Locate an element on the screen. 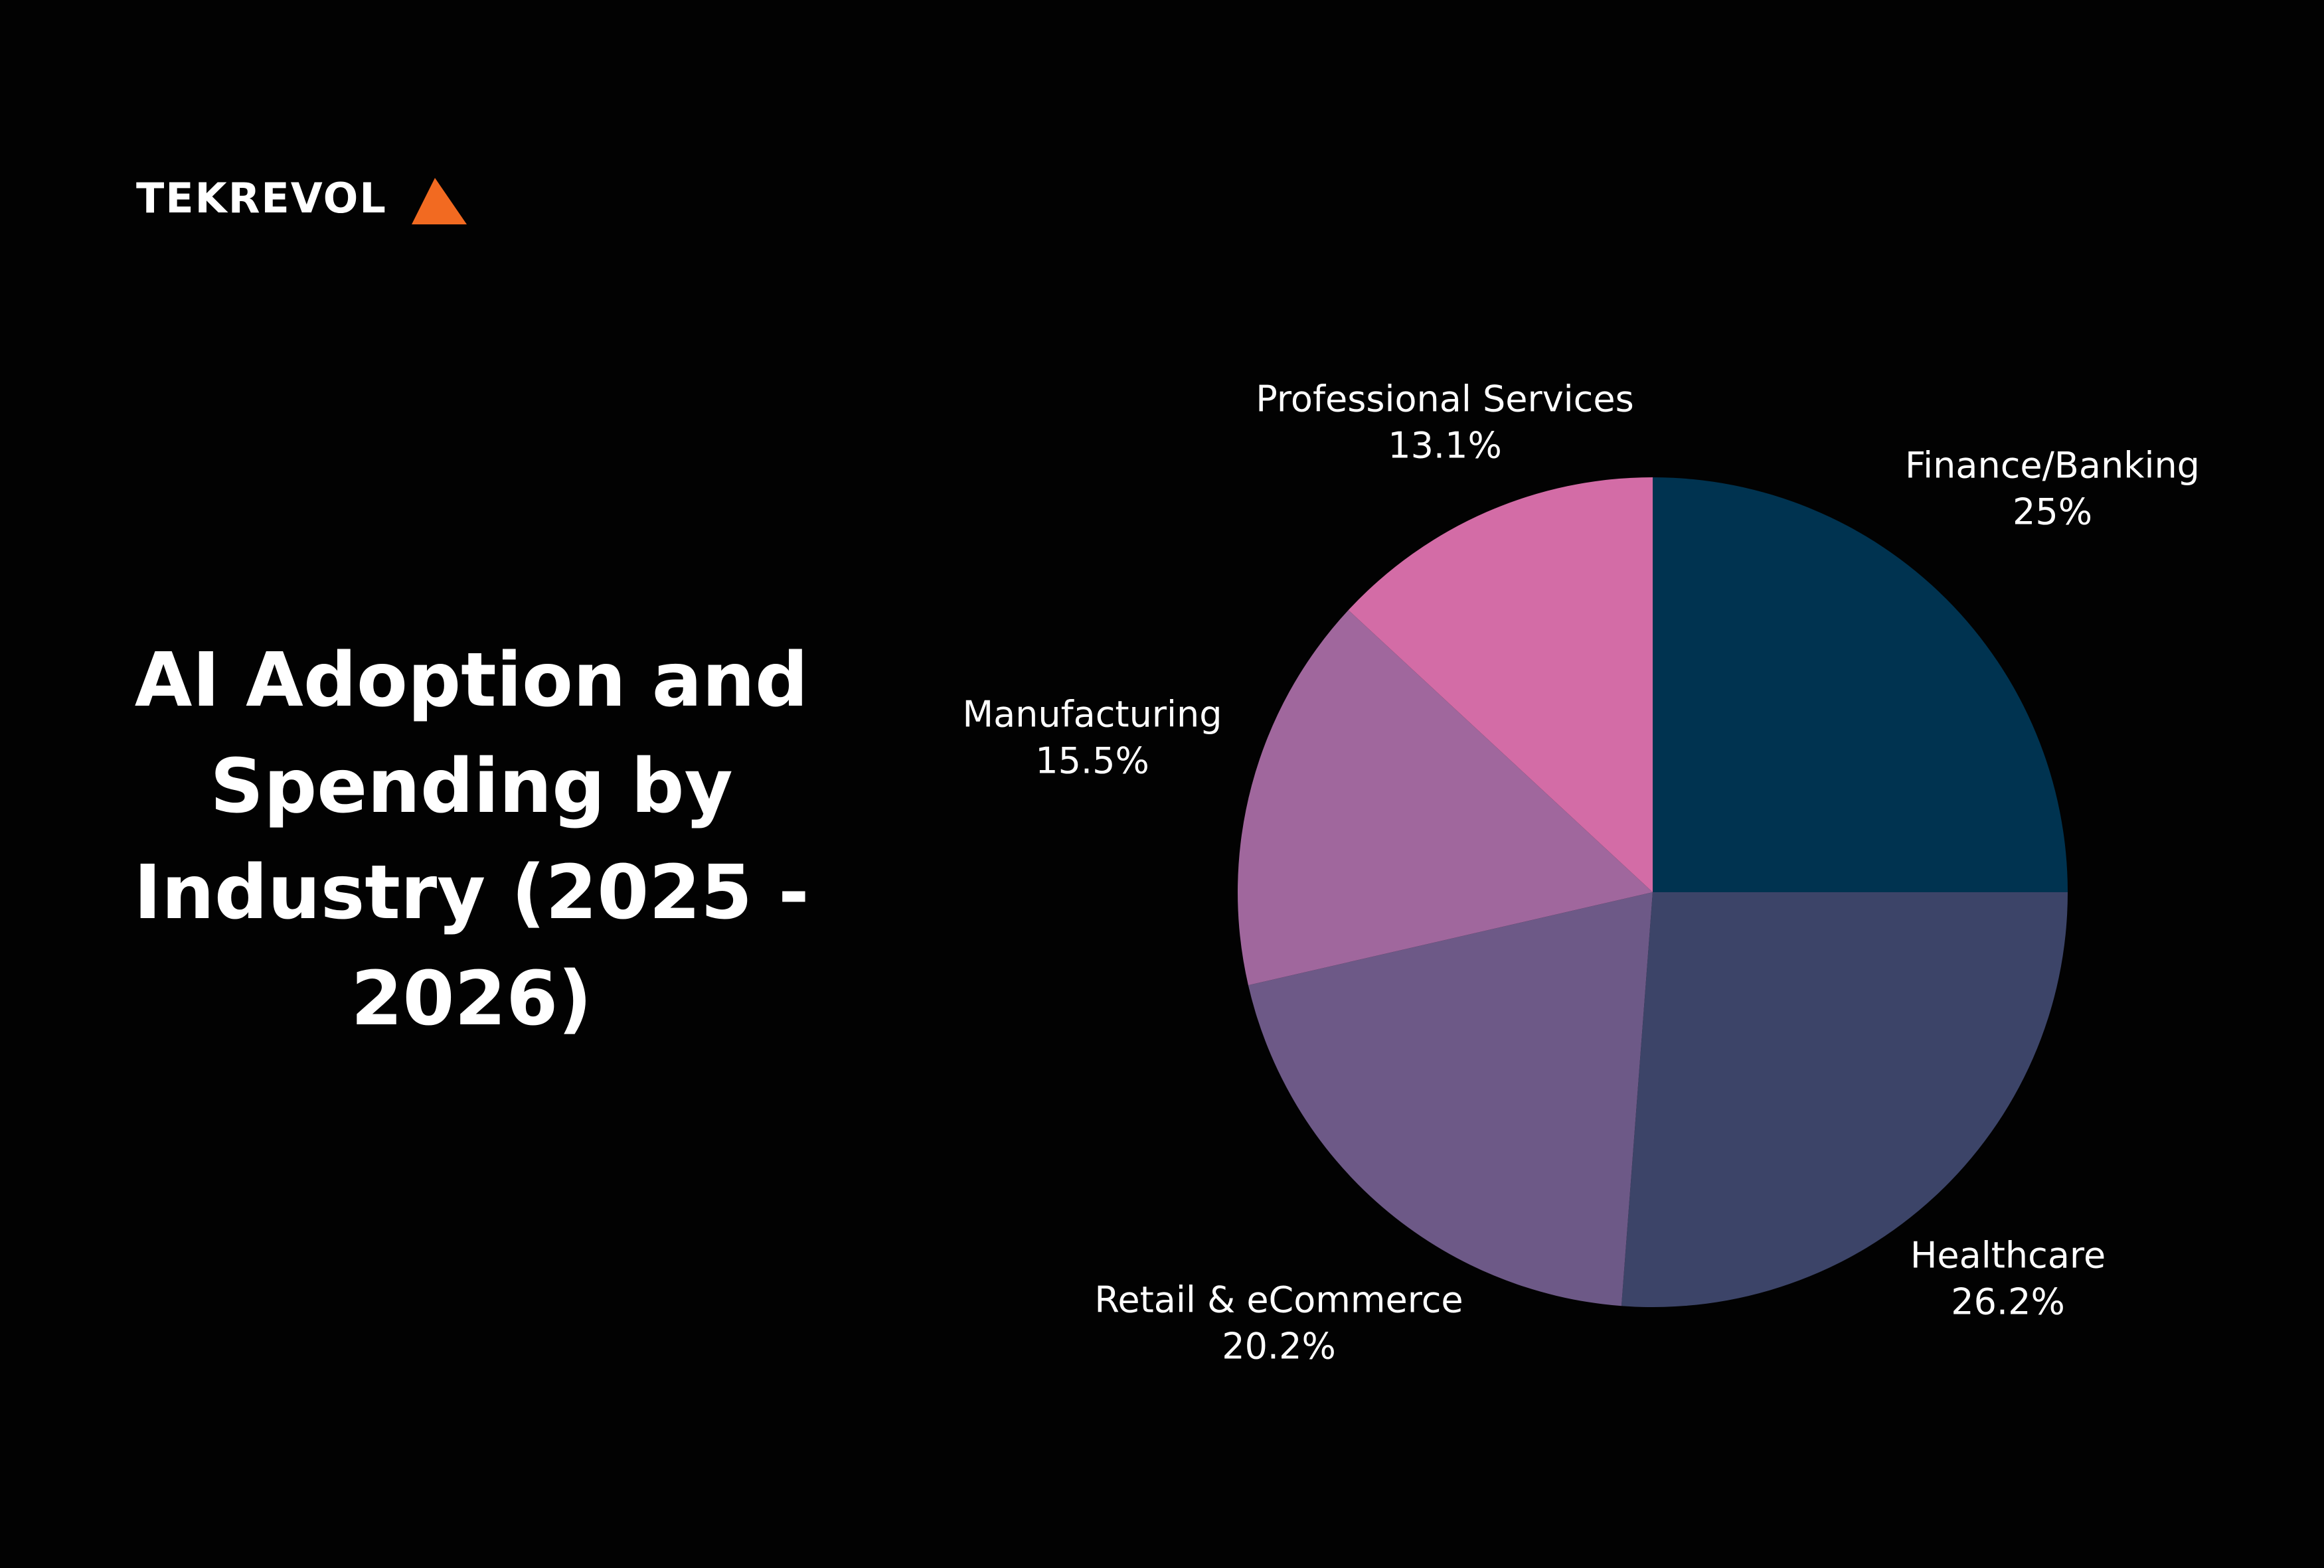  slice-label: Professional Services is located at coordinates (1444, 399).